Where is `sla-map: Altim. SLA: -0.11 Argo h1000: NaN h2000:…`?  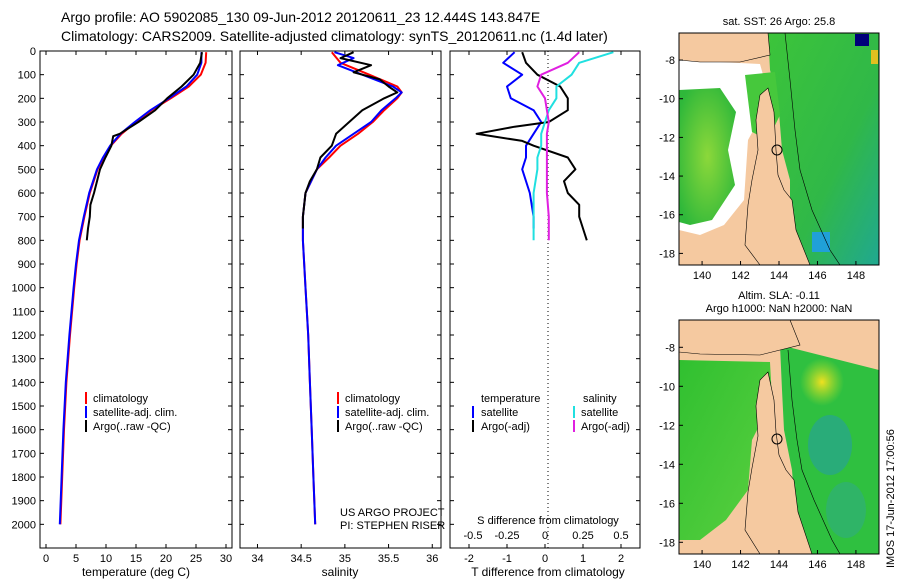 sla-map: Altim. SLA: -0.11 Argo h1000: NaN h2000:… is located at coordinates (769, 430).